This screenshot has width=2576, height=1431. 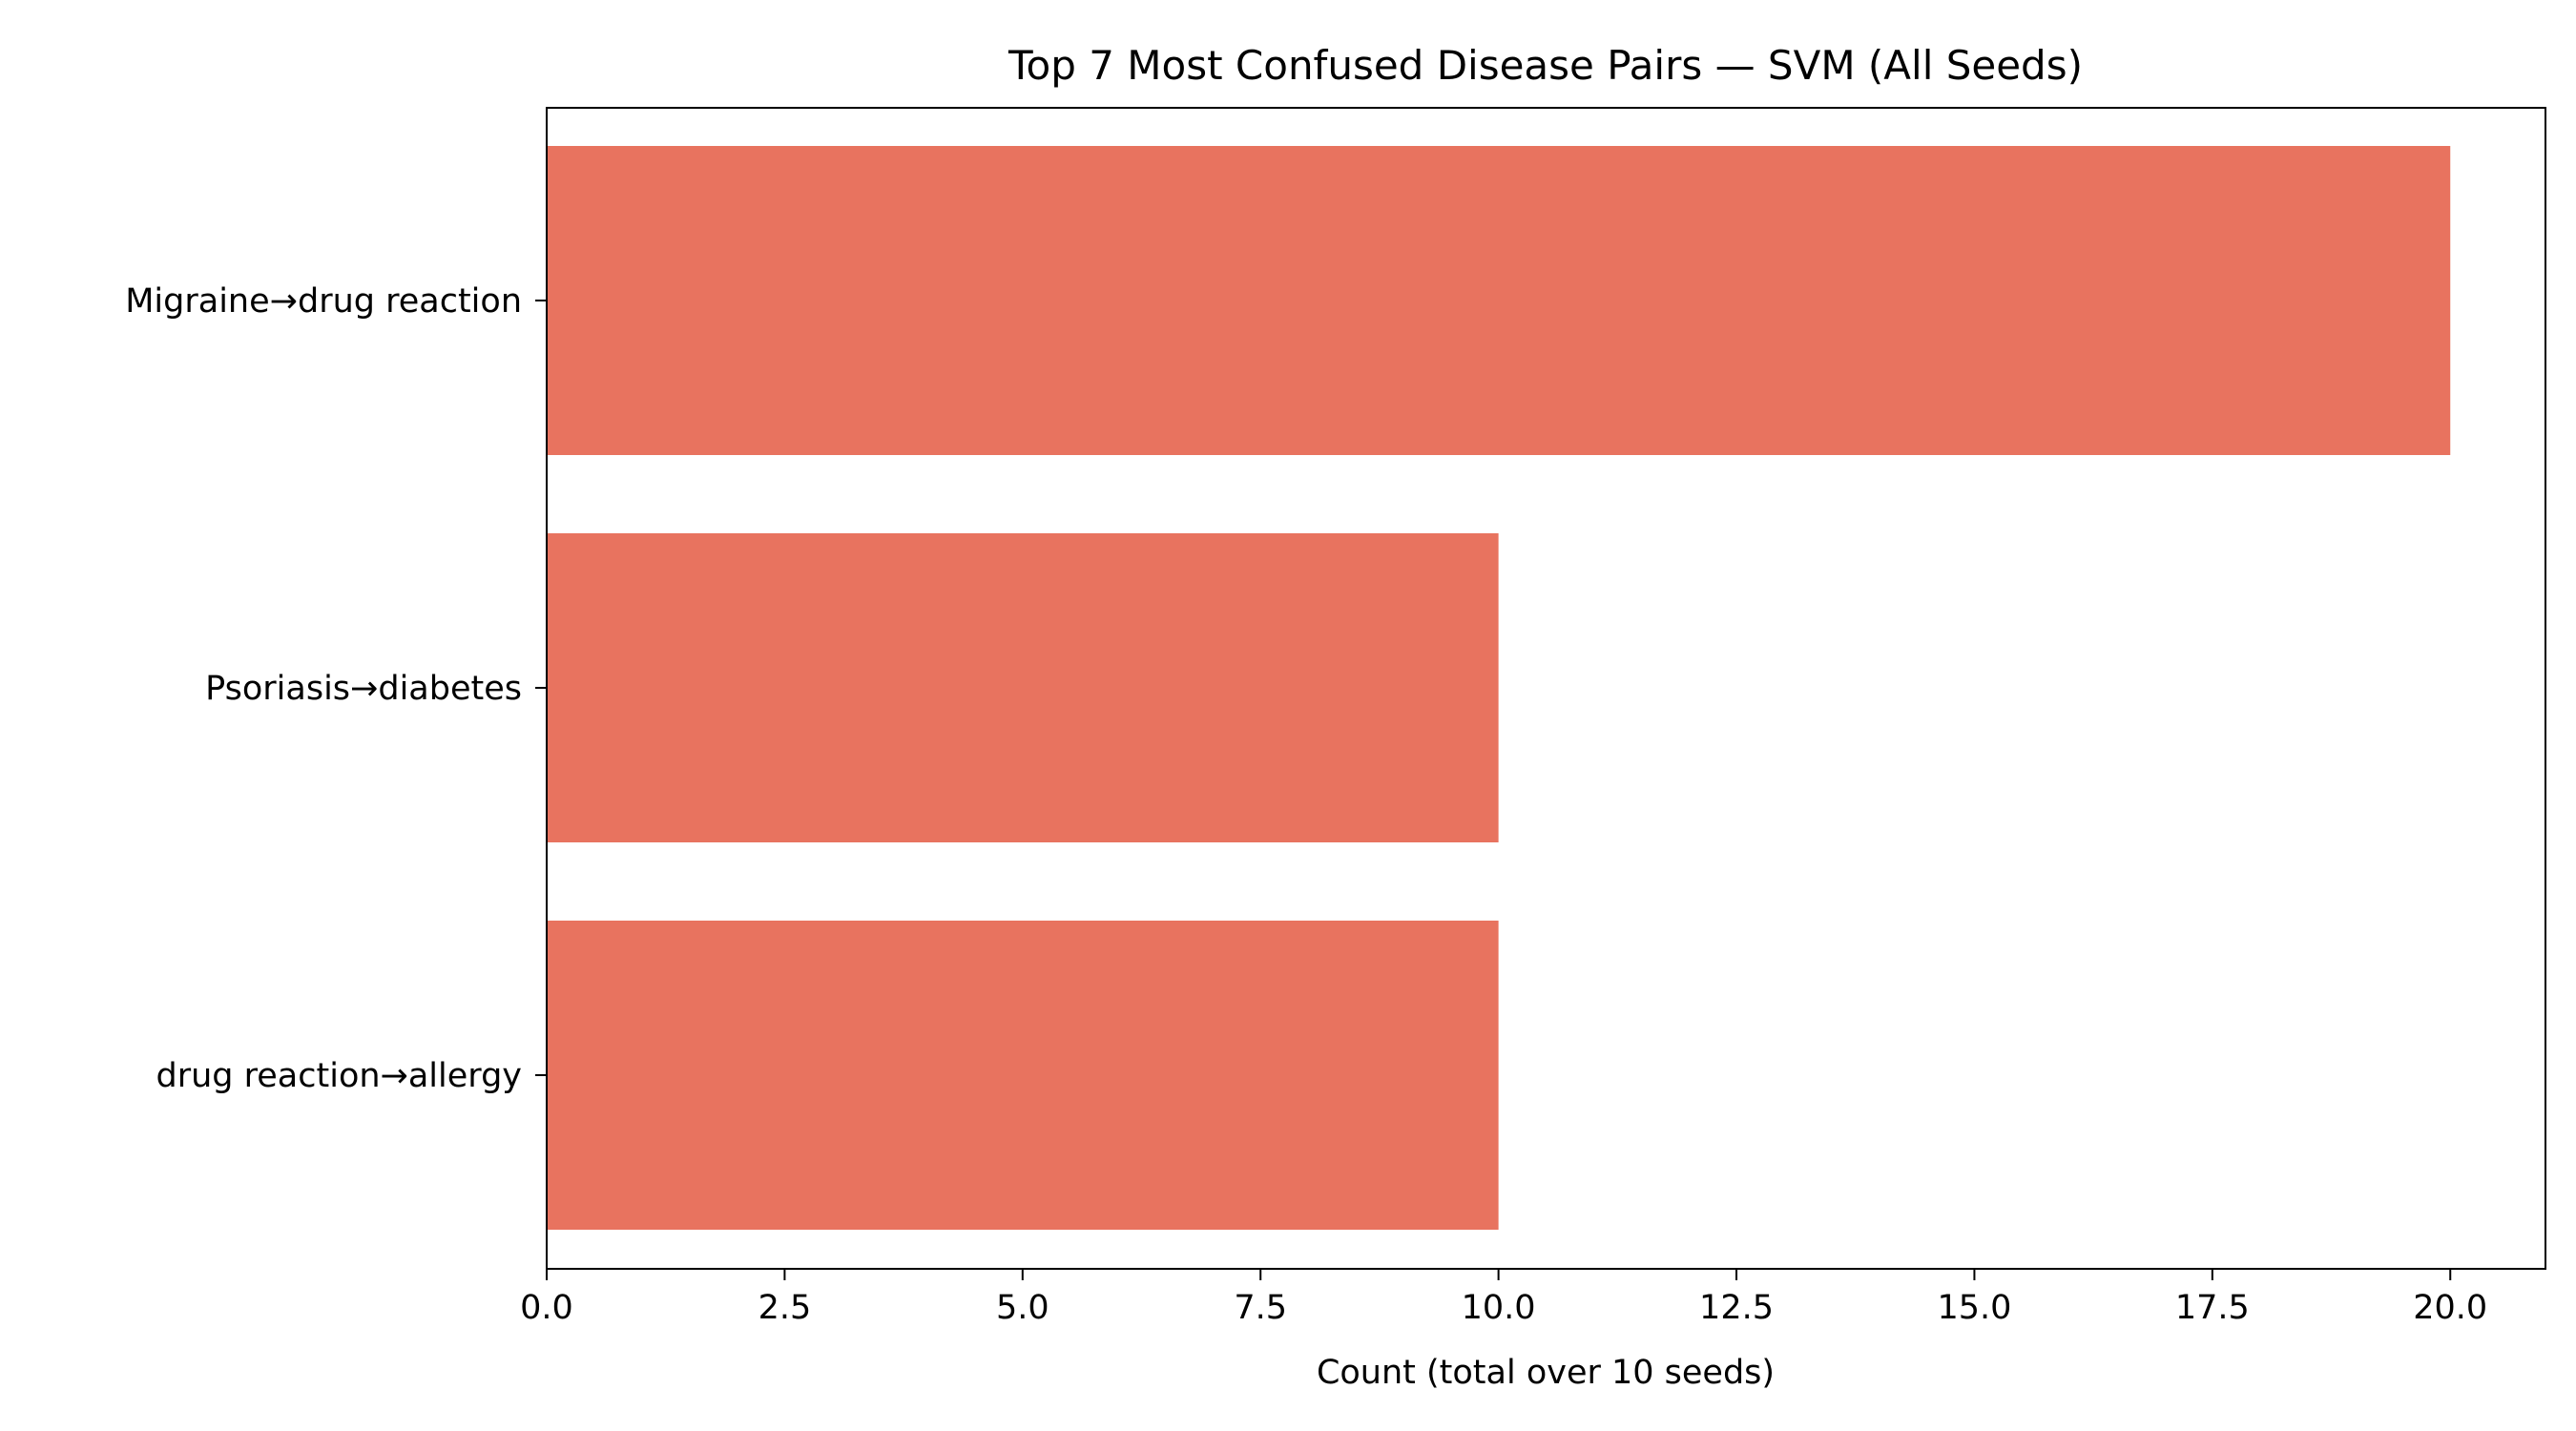 I want to click on x-tick-label: 20.0, so click(x=2450, y=1308).